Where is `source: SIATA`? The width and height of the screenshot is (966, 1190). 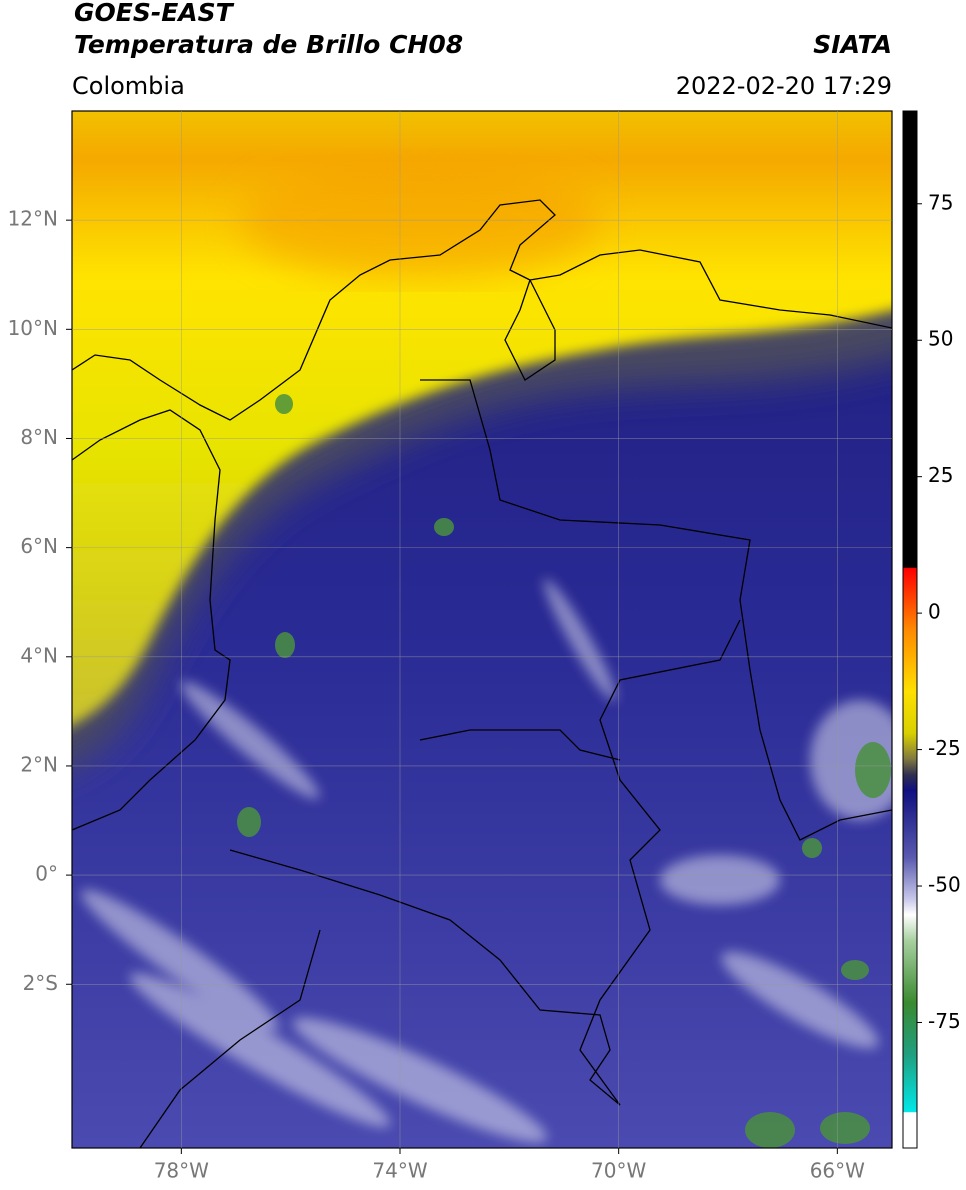 source: SIATA is located at coordinates (852, 44).